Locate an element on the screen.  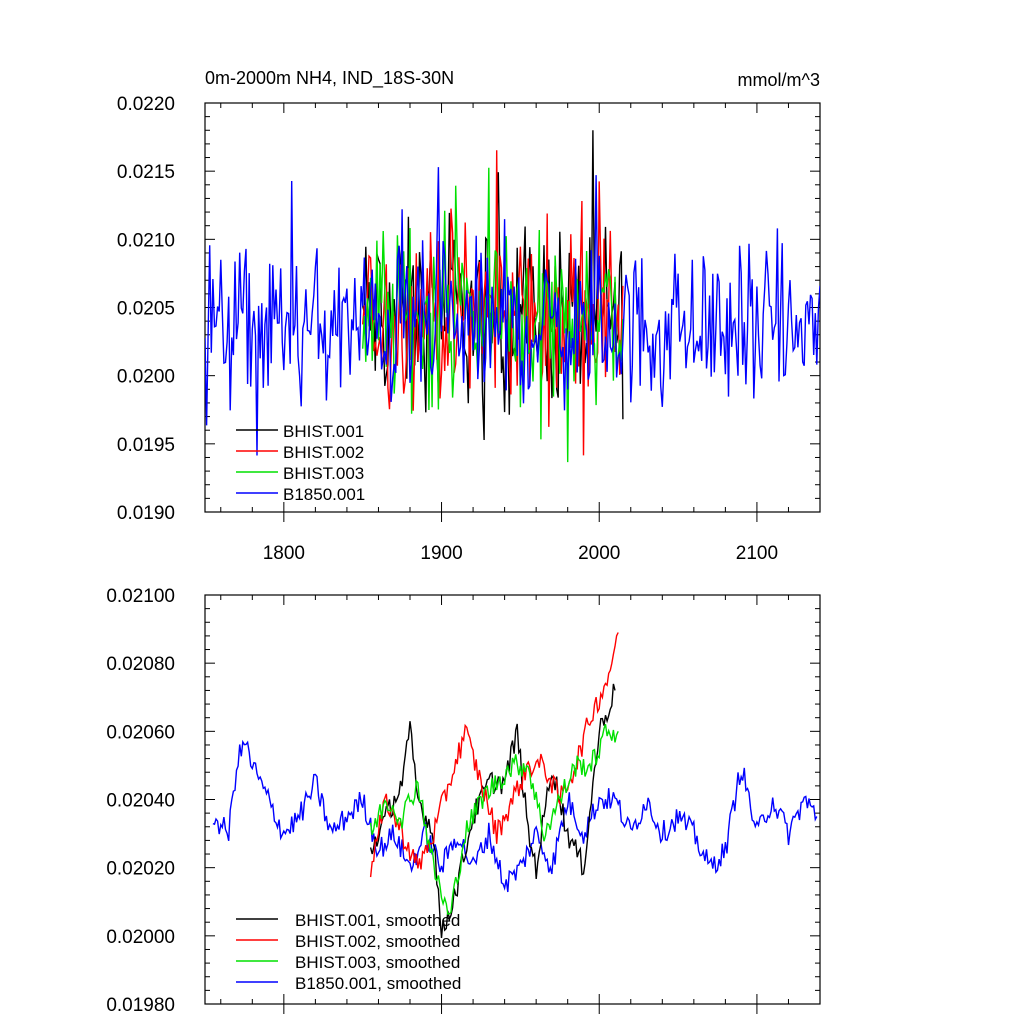
y-tick-label: 0.01980 is located at coordinates (140, 1005).